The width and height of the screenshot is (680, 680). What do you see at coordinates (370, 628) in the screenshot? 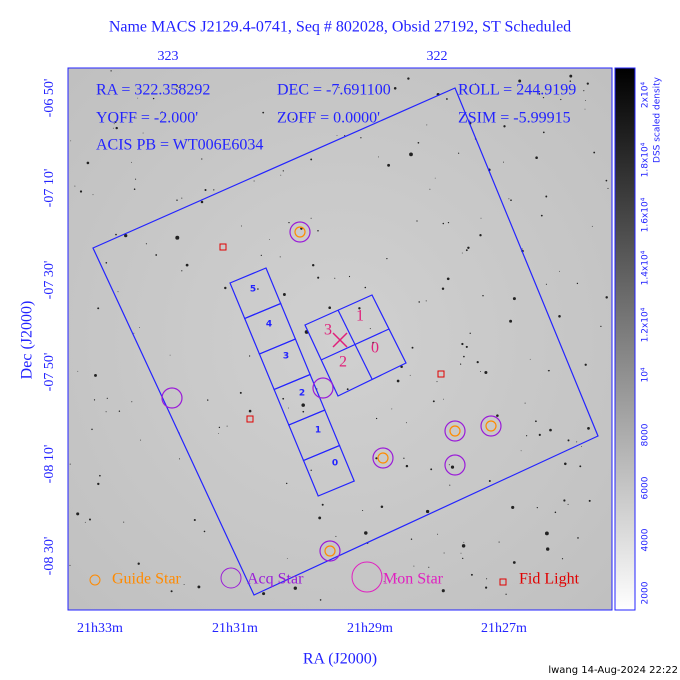
I see `ra-tick: 21h29m` at bounding box center [370, 628].